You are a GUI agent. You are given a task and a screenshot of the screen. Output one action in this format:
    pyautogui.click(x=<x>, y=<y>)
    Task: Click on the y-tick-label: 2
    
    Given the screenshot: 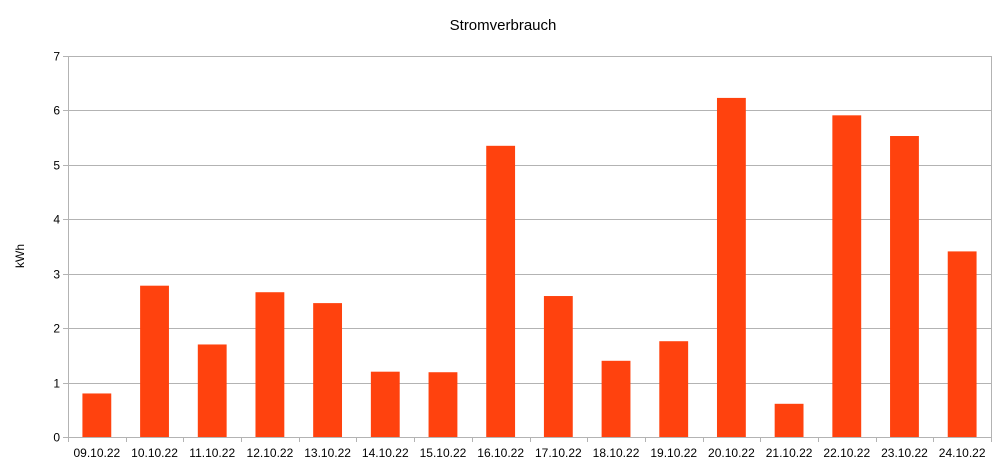 What is the action you would take?
    pyautogui.click(x=56, y=329)
    